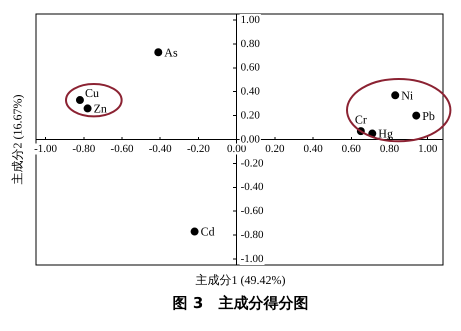 This screenshot has width=461, height=331. Describe the element at coordinates (360, 119) in the screenshot. I see `annotation: Cr` at that location.